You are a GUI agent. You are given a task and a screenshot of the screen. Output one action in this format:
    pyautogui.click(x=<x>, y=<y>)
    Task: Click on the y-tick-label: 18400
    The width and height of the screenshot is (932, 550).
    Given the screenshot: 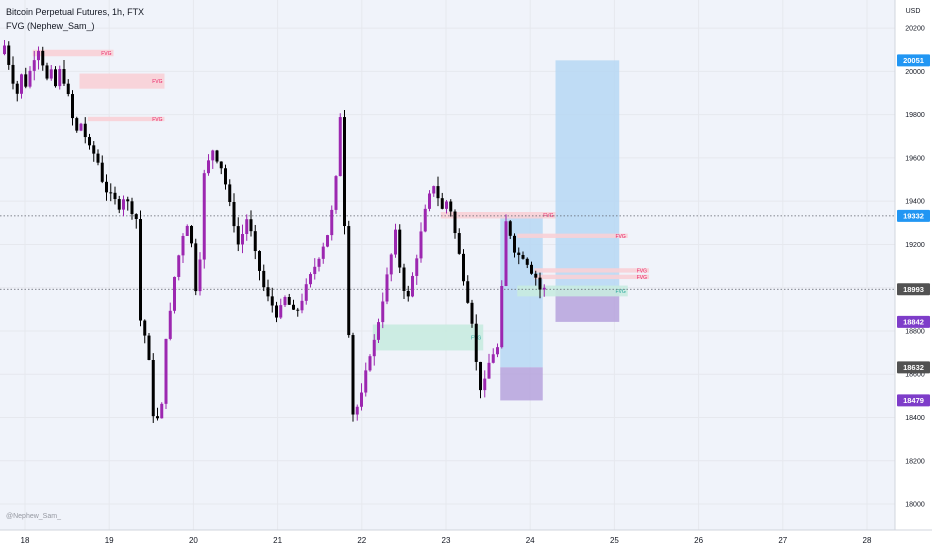 What is the action you would take?
    pyautogui.click(x=915, y=418)
    